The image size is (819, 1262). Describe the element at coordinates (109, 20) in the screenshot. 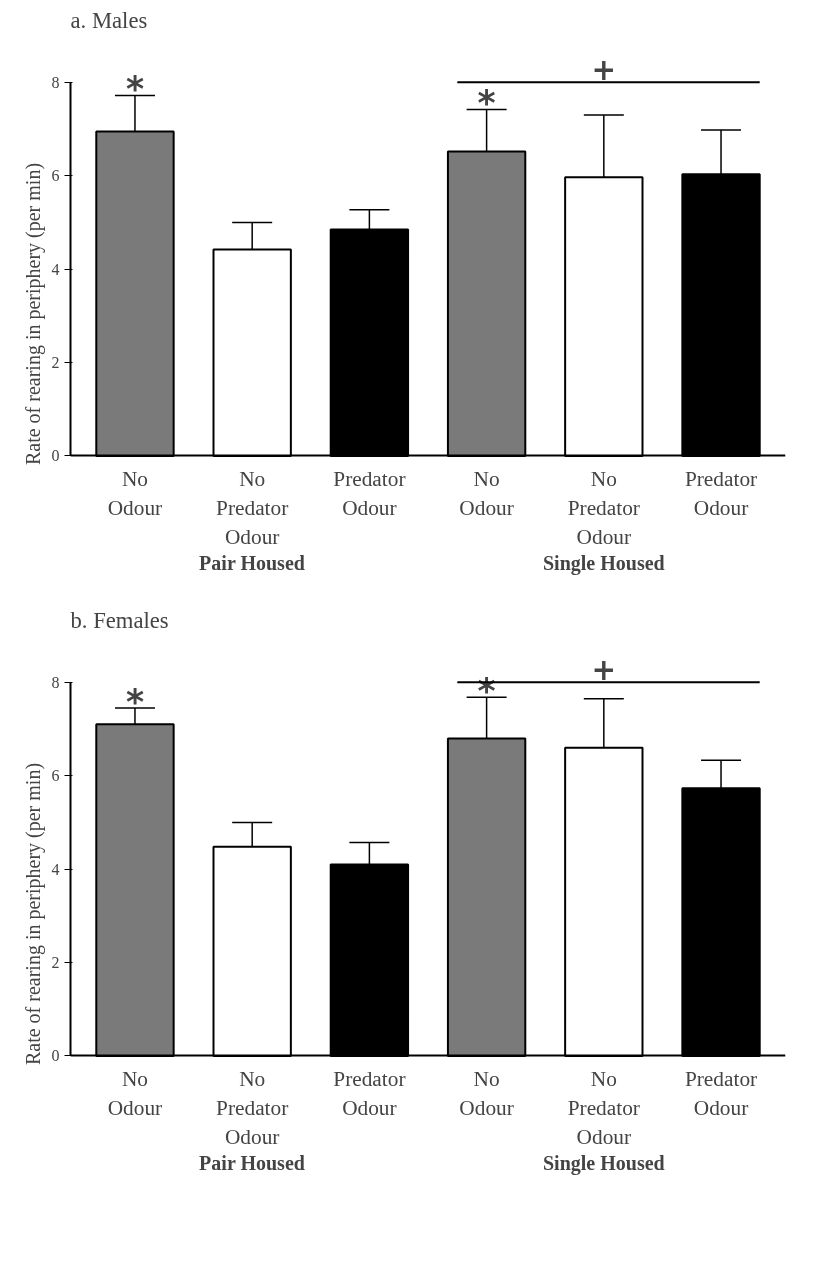

I see `chart-title: a. Males` at that location.